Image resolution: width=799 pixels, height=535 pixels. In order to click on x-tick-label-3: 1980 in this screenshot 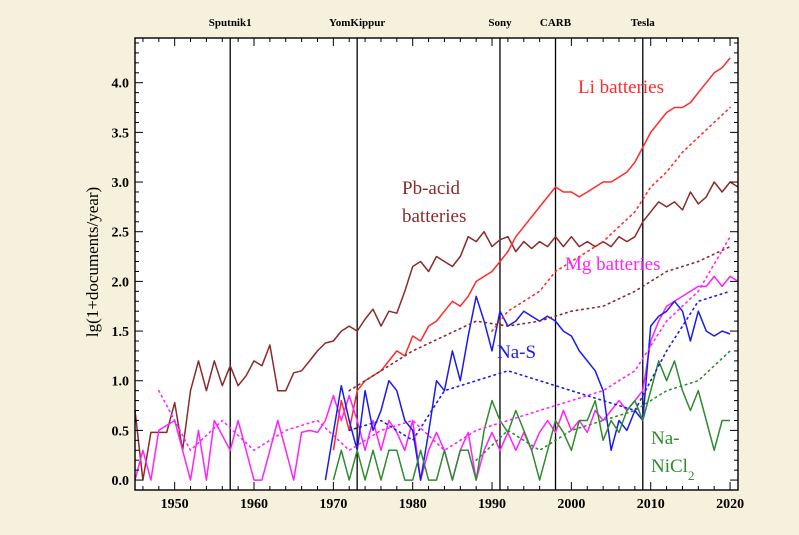, I will do `click(413, 504)`.